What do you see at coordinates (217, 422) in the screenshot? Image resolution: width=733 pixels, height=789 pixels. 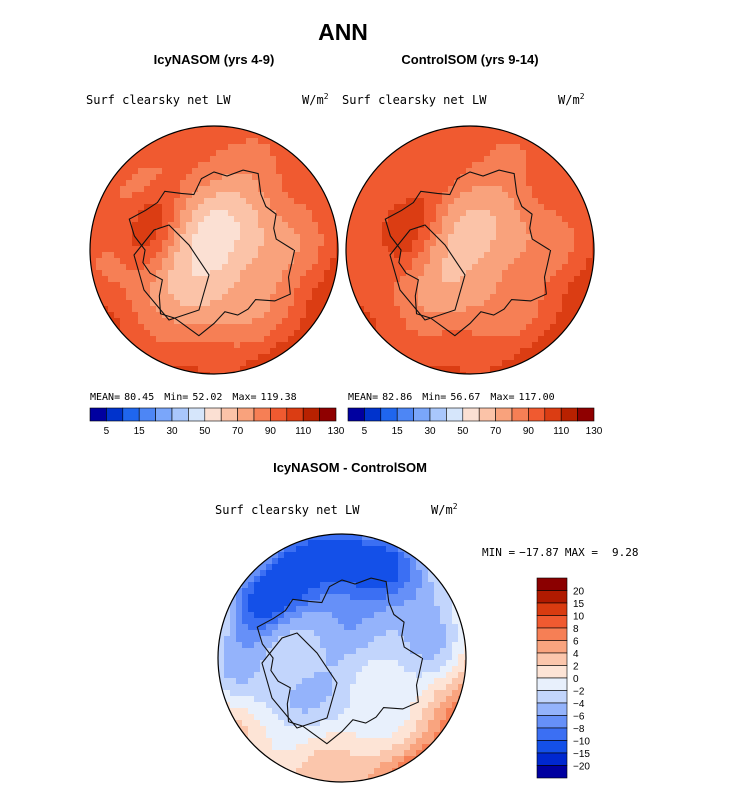 I see `colorbar: 5 15 30 50 70 90 110 130` at bounding box center [217, 422].